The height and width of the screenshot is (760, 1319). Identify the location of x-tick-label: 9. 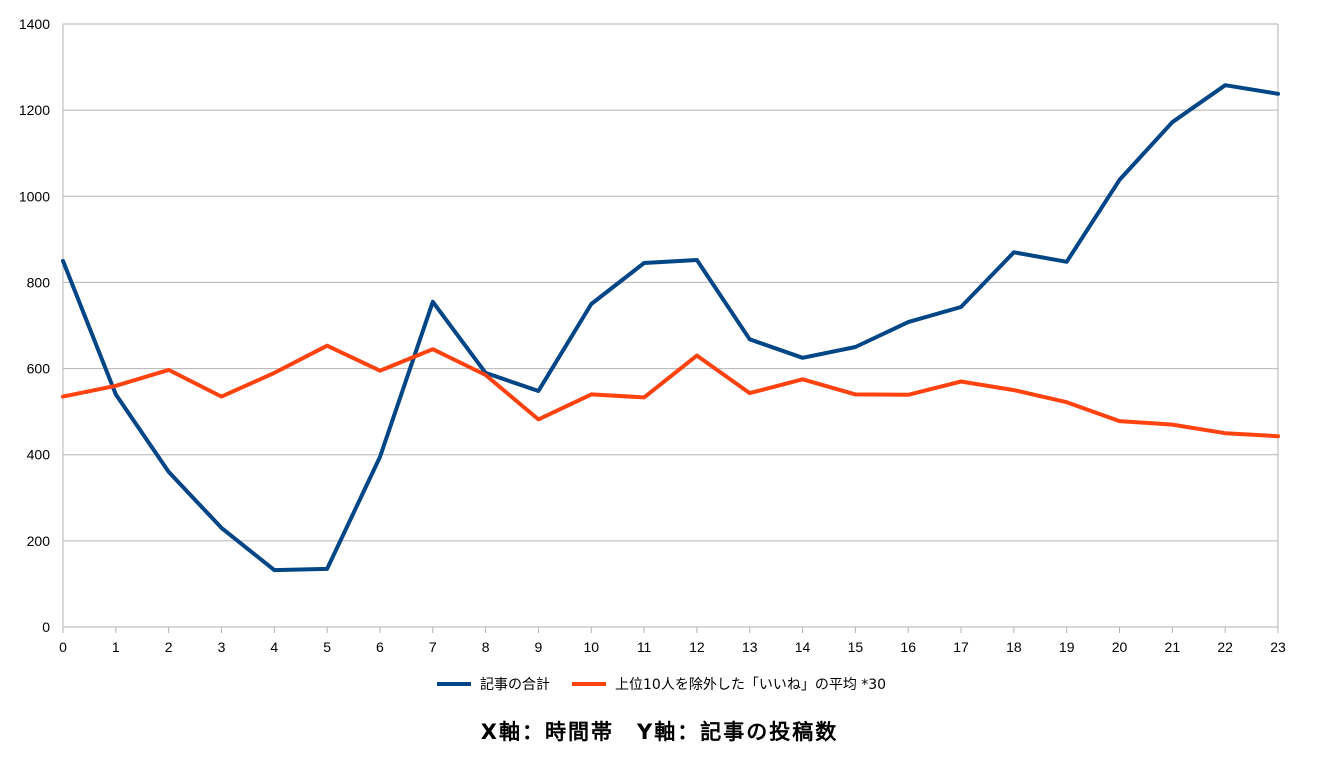
(539, 647).